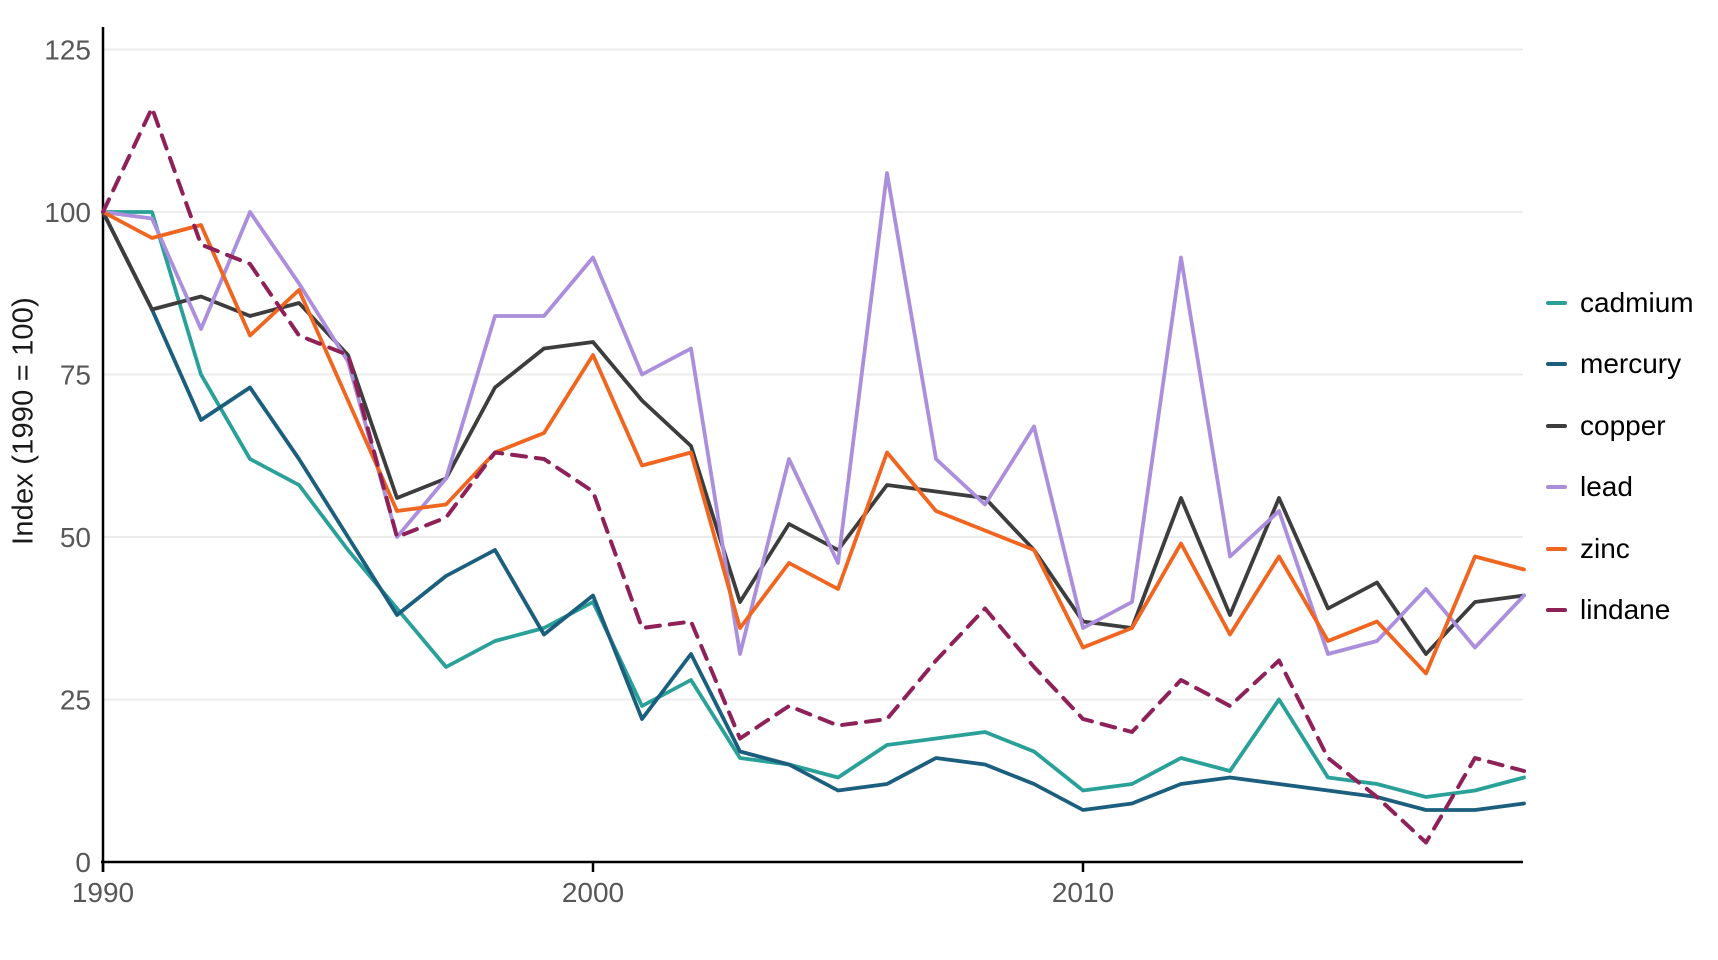 This screenshot has width=1718, height=960. I want to click on legend-label-copper: copper, so click(1623, 425).